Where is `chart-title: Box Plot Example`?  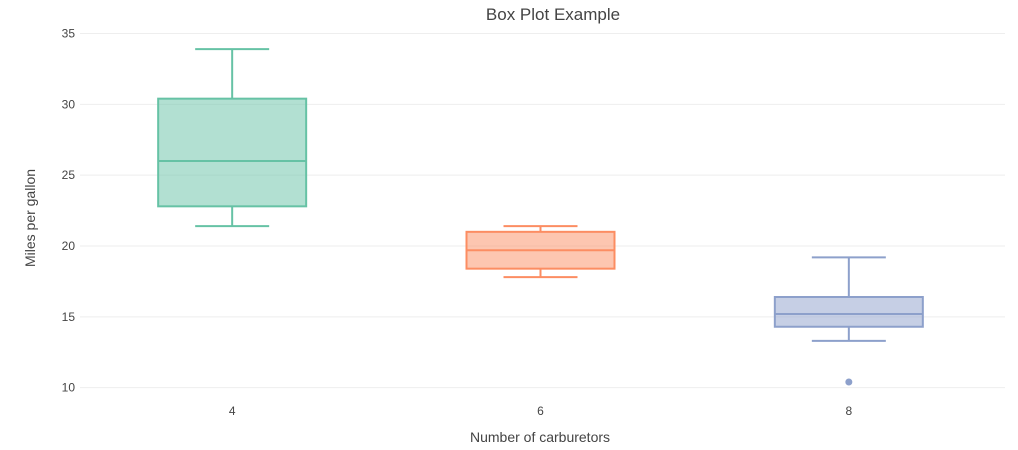 chart-title: Box Plot Example is located at coordinates (553, 14).